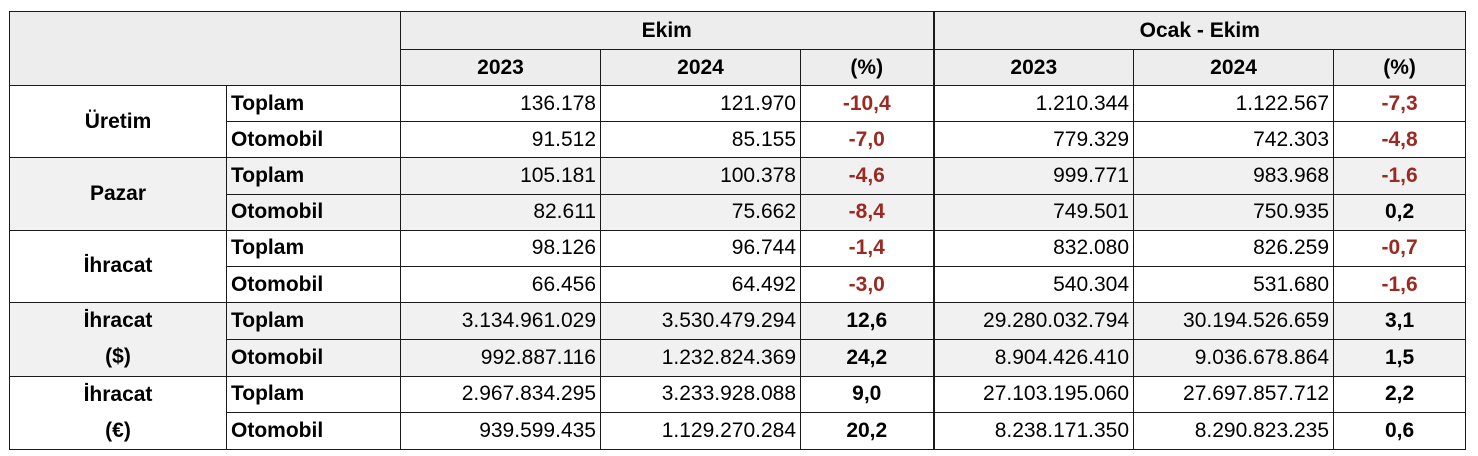  What do you see at coordinates (867, 248) in the screenshot?
I see `ekim-pct-value: -1,4` at bounding box center [867, 248].